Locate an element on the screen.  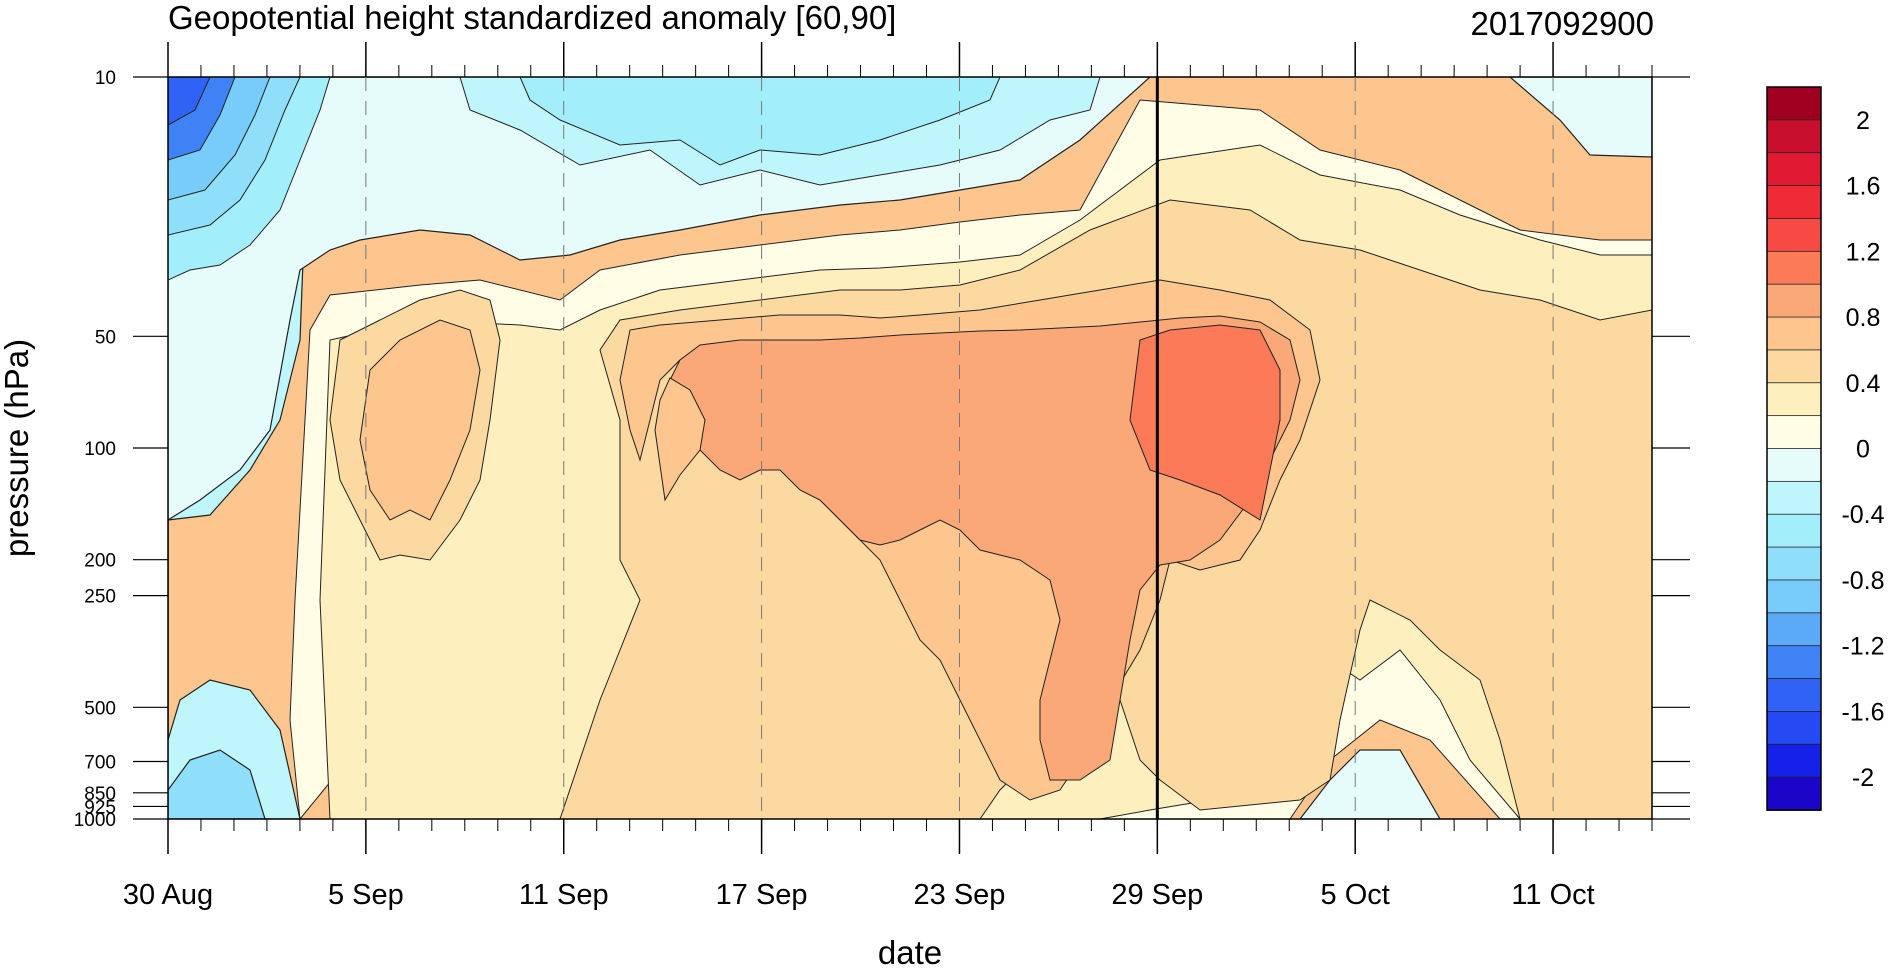
colorbar-label: 0.4 is located at coordinates (1863, 384).